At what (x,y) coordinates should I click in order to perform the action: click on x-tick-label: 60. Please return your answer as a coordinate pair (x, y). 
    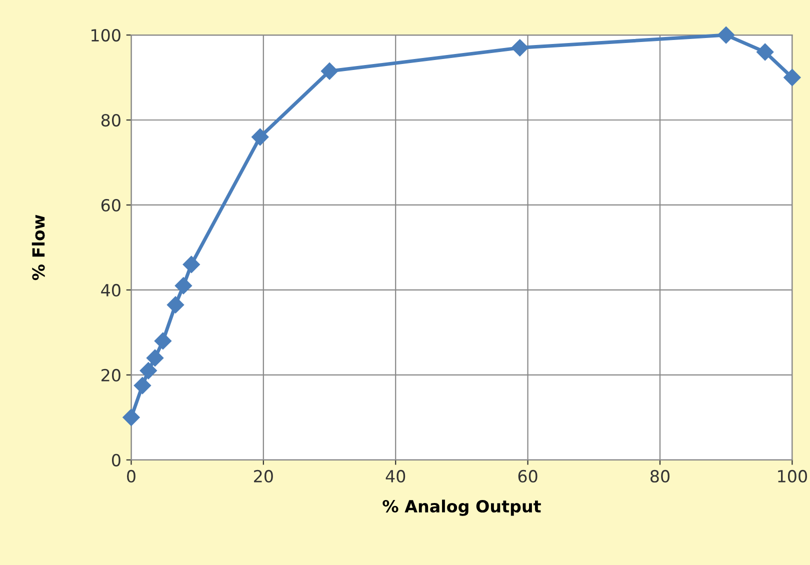
    Looking at the image, I should click on (528, 476).